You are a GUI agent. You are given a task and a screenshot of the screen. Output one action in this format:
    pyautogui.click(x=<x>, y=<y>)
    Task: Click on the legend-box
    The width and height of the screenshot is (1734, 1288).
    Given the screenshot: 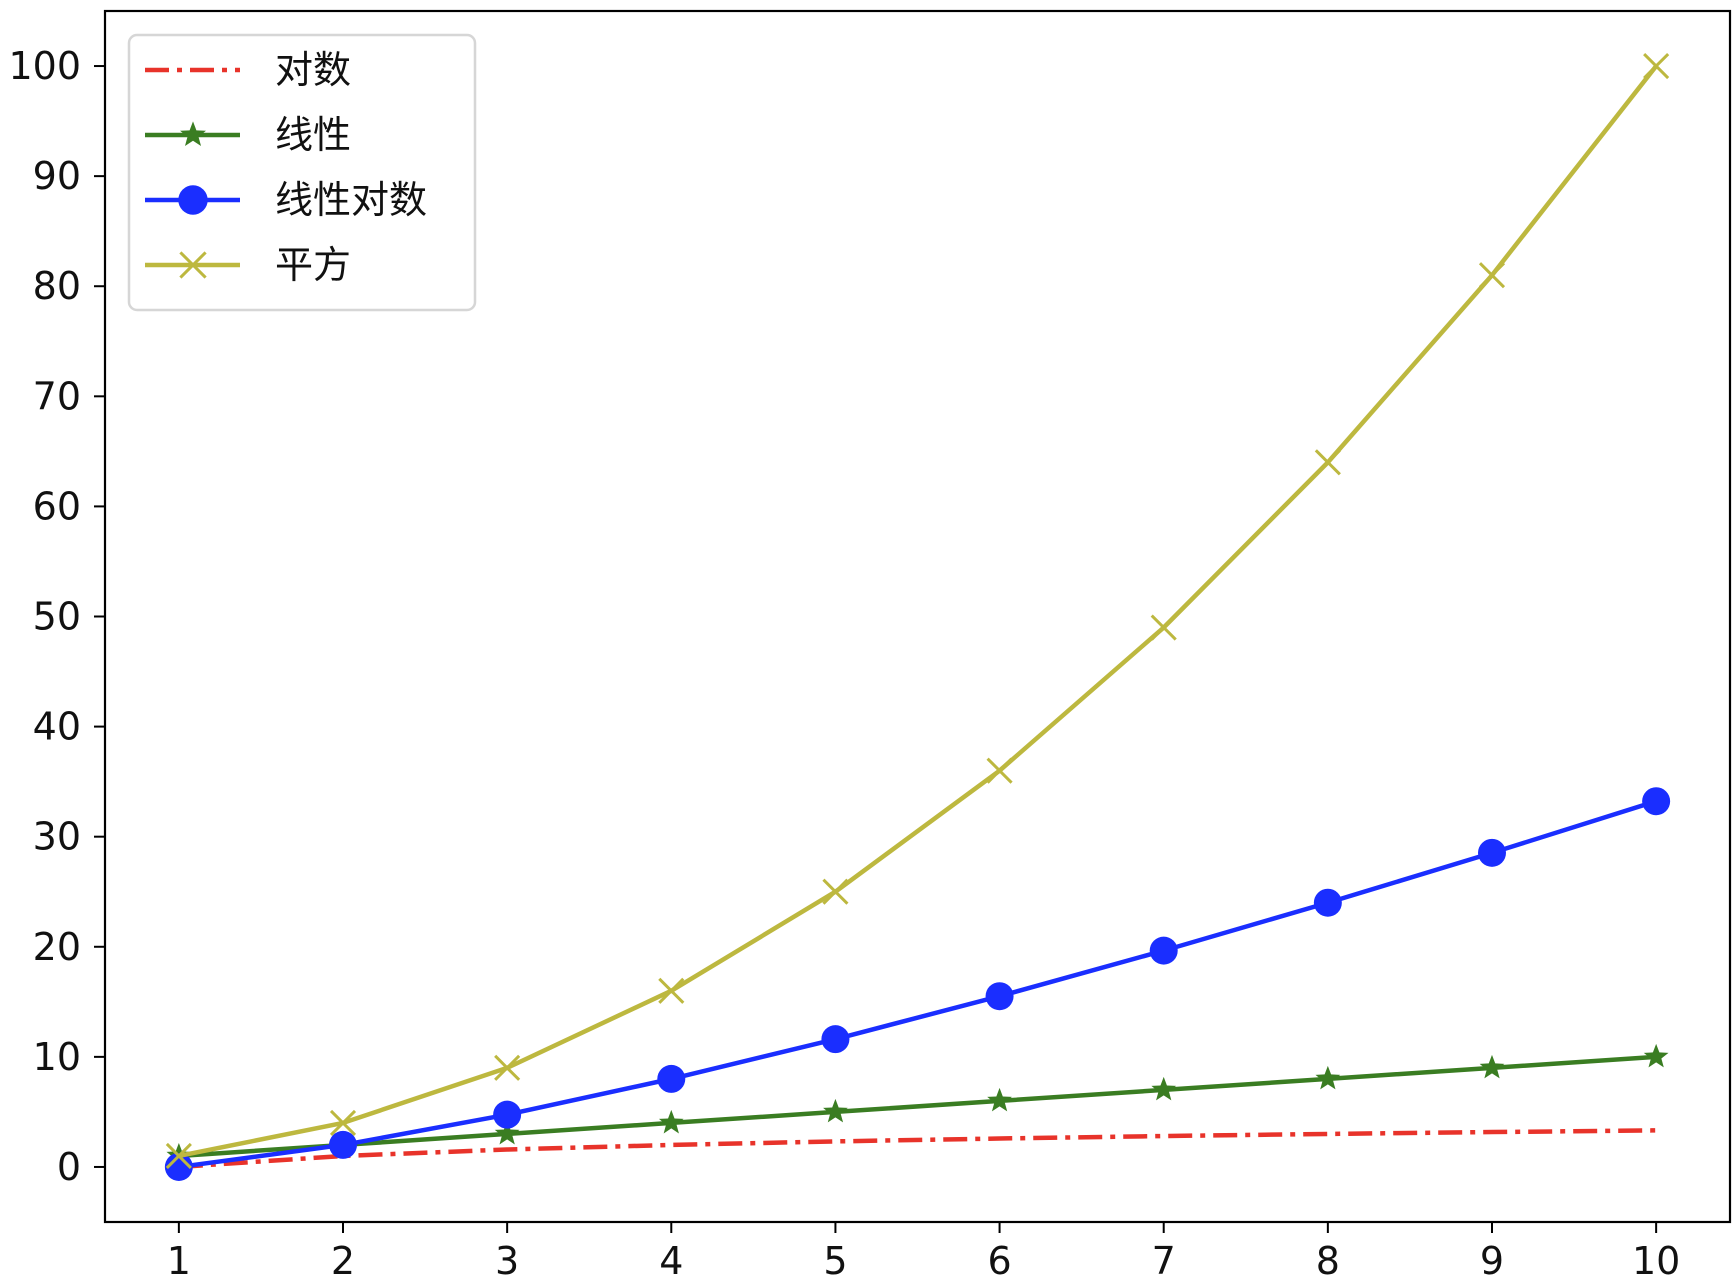 What is the action you would take?
    pyautogui.click(x=302, y=172)
    